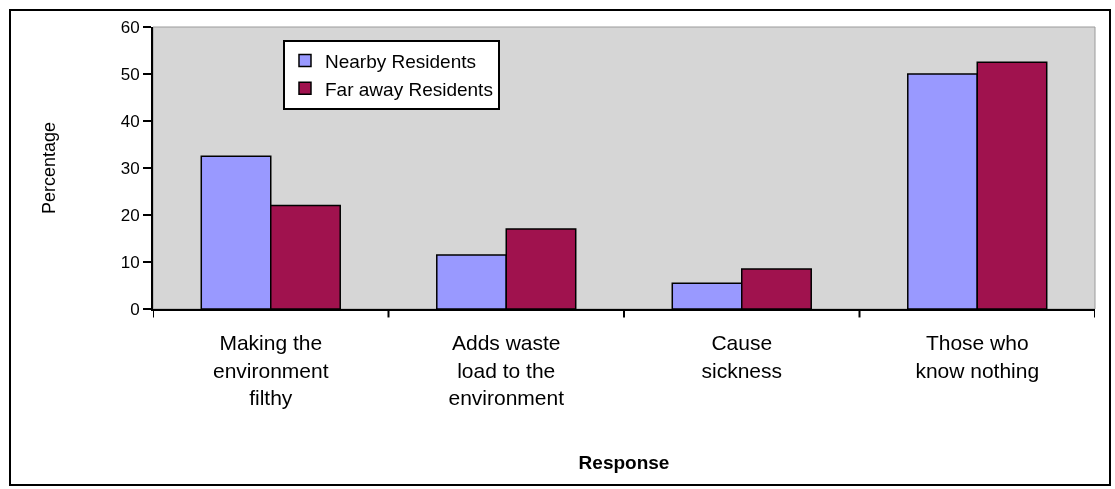 This screenshot has height=489, width=1115. Describe the element at coordinates (401, 61) in the screenshot. I see `legend-label: Nearby Residents` at that location.